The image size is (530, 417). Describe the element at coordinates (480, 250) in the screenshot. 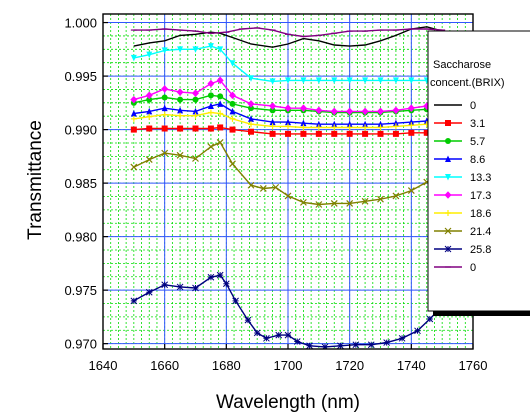

I see `legend-label: 25.8` at that location.